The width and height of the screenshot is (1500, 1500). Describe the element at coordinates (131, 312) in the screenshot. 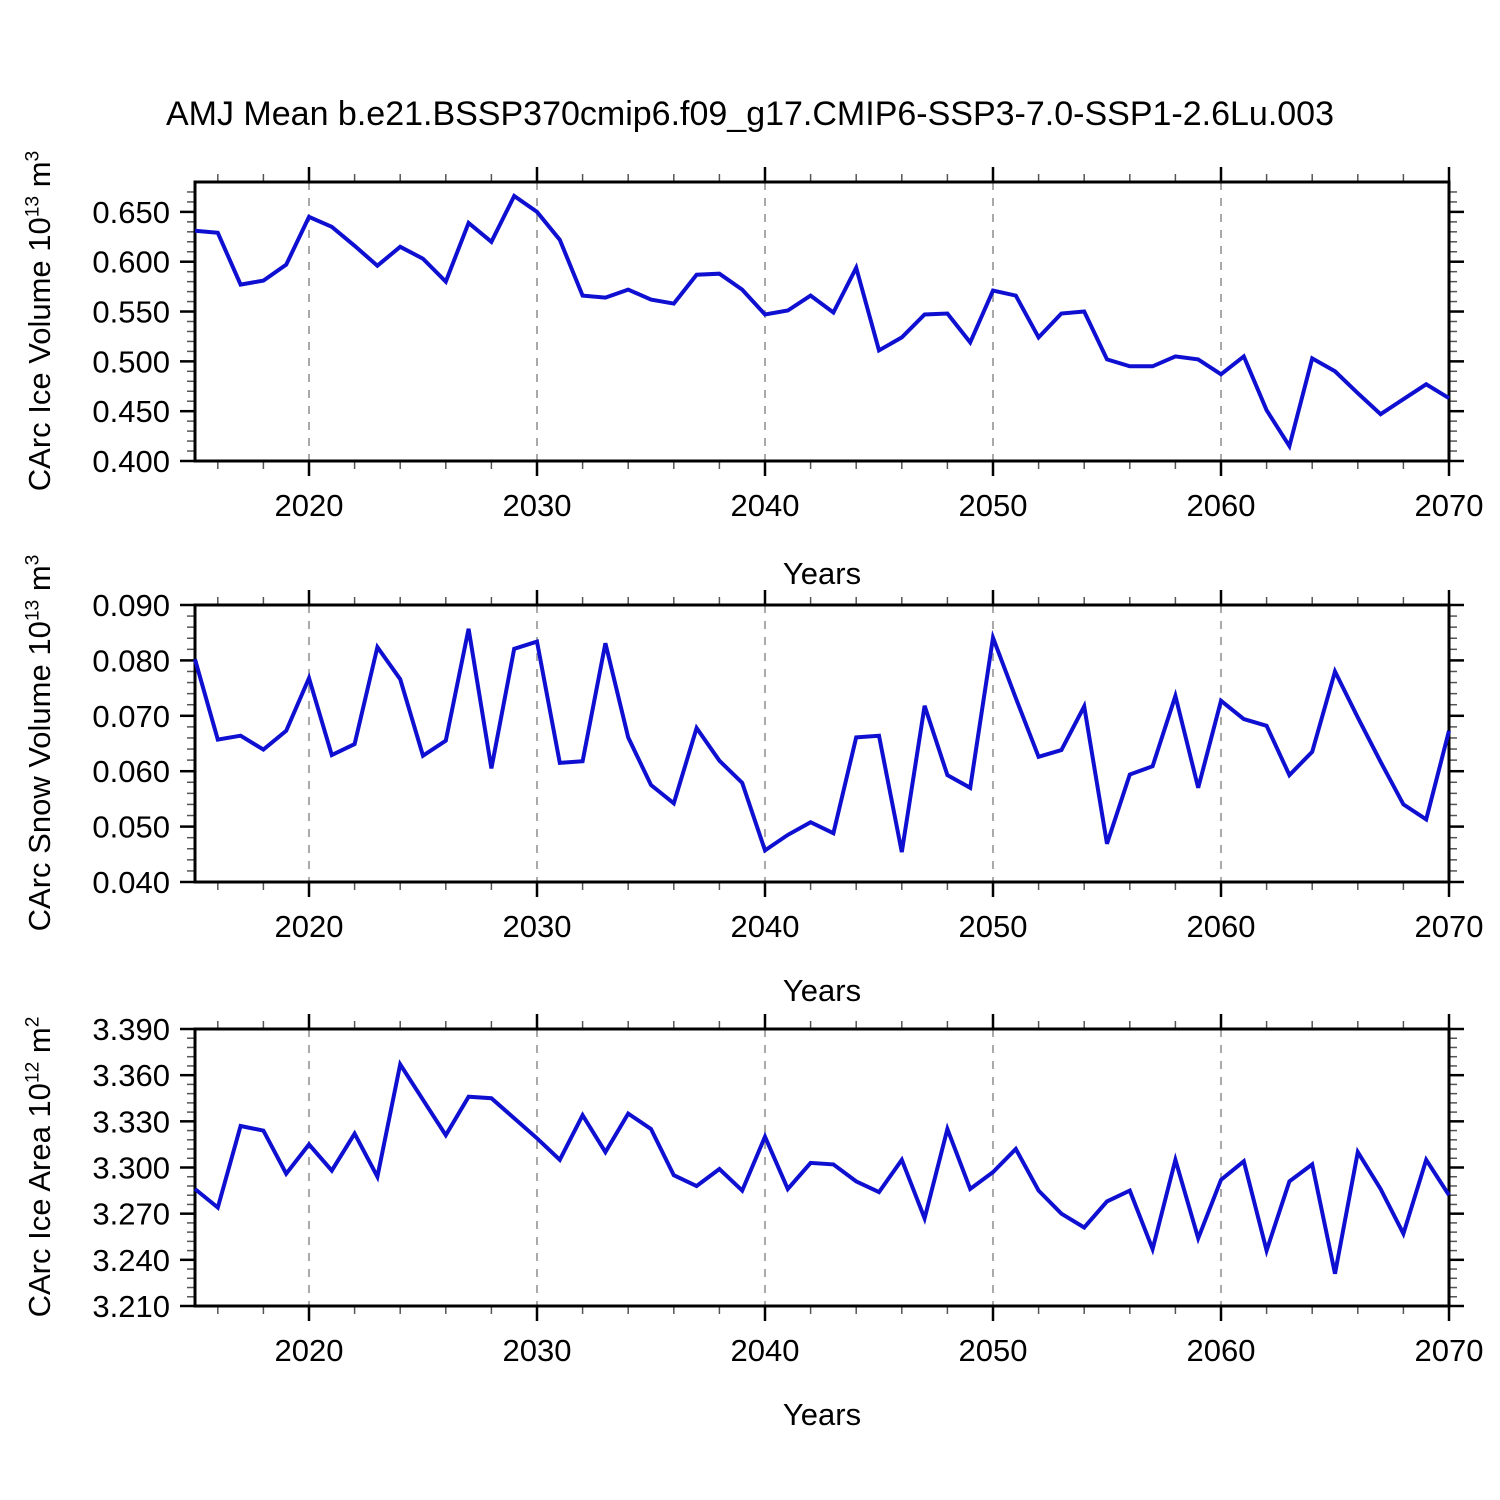

I see `y-tick-label: 0.550` at that location.